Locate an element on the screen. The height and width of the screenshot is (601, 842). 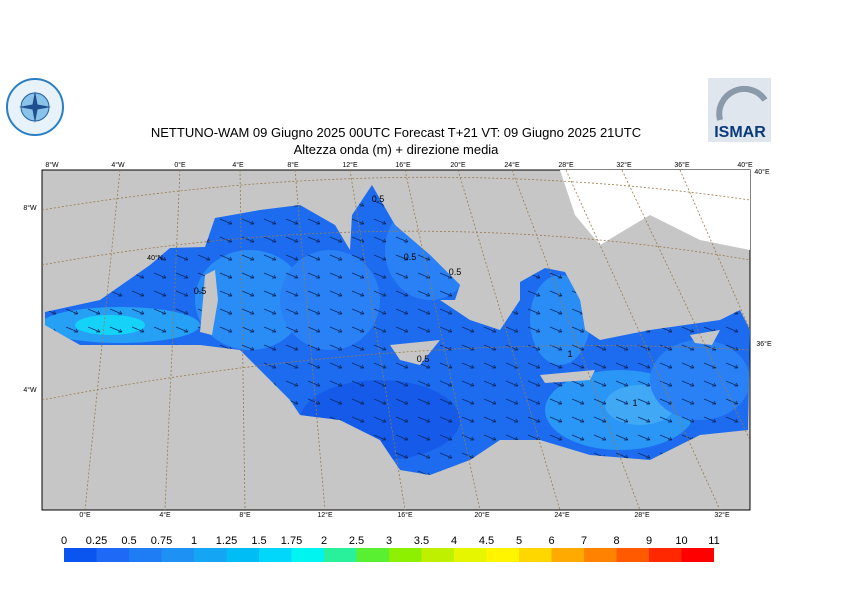
colorbar-label: 6 is located at coordinates (551, 541).